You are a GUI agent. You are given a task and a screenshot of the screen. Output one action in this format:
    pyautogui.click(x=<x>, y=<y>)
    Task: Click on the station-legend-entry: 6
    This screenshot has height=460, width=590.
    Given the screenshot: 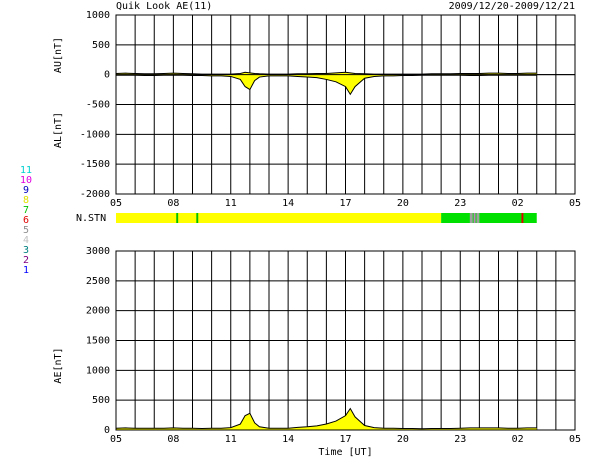 What is the action you would take?
    pyautogui.click(x=26, y=220)
    